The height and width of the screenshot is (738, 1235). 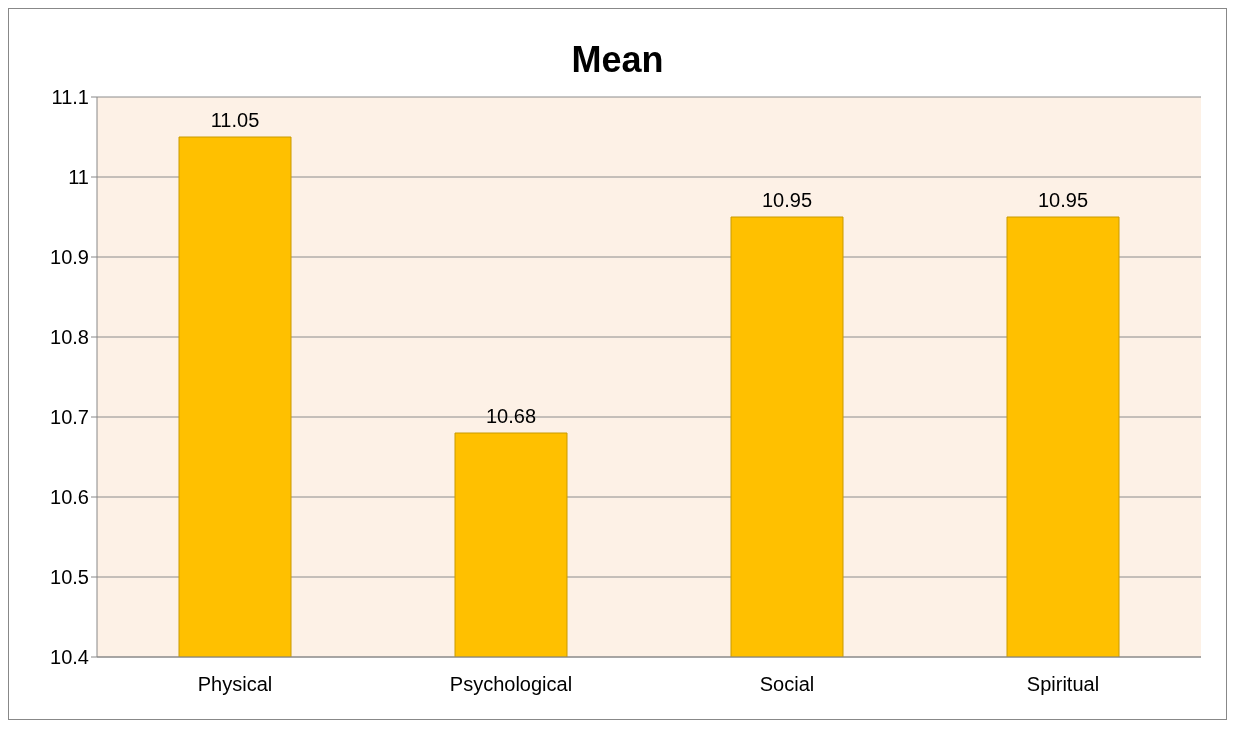 What do you see at coordinates (787, 684) in the screenshot?
I see `x-tick-label: Social` at bounding box center [787, 684].